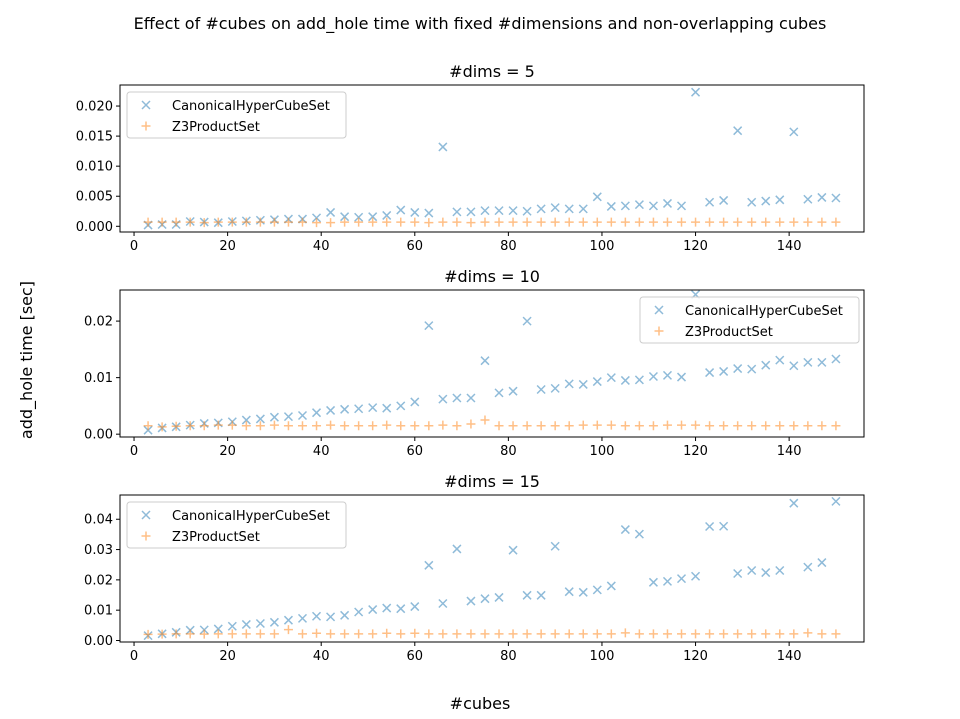 This screenshot has height=719, width=960. Describe the element at coordinates (98, 611) in the screenshot. I see `y-tick-label: 0.01` at that location.